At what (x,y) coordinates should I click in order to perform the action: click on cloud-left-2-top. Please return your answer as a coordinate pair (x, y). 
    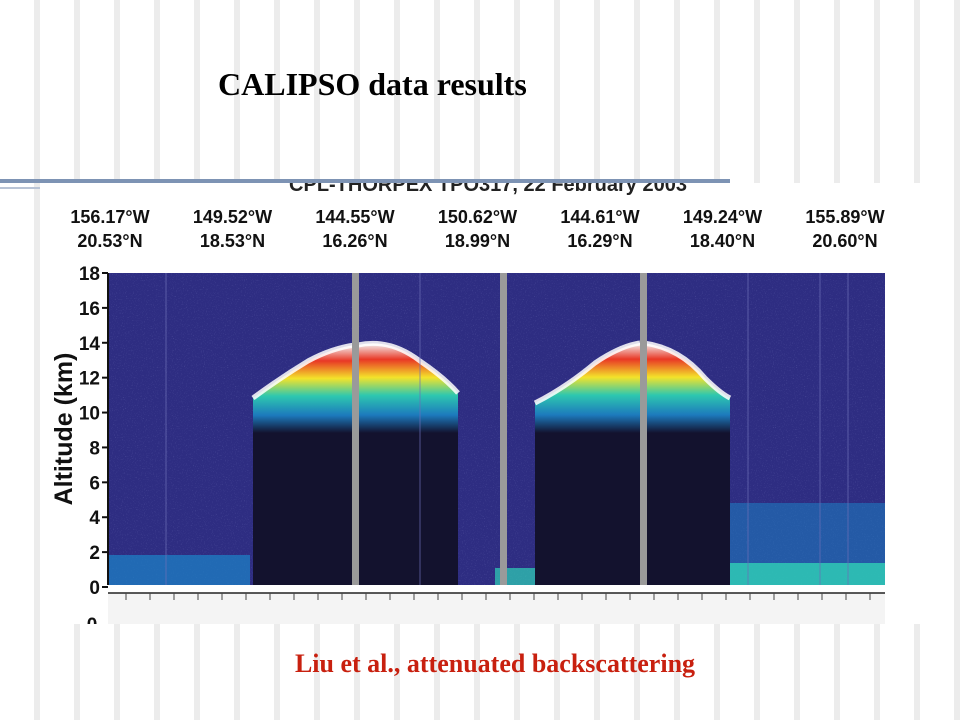
    Looking at the image, I should click on (408, 388).